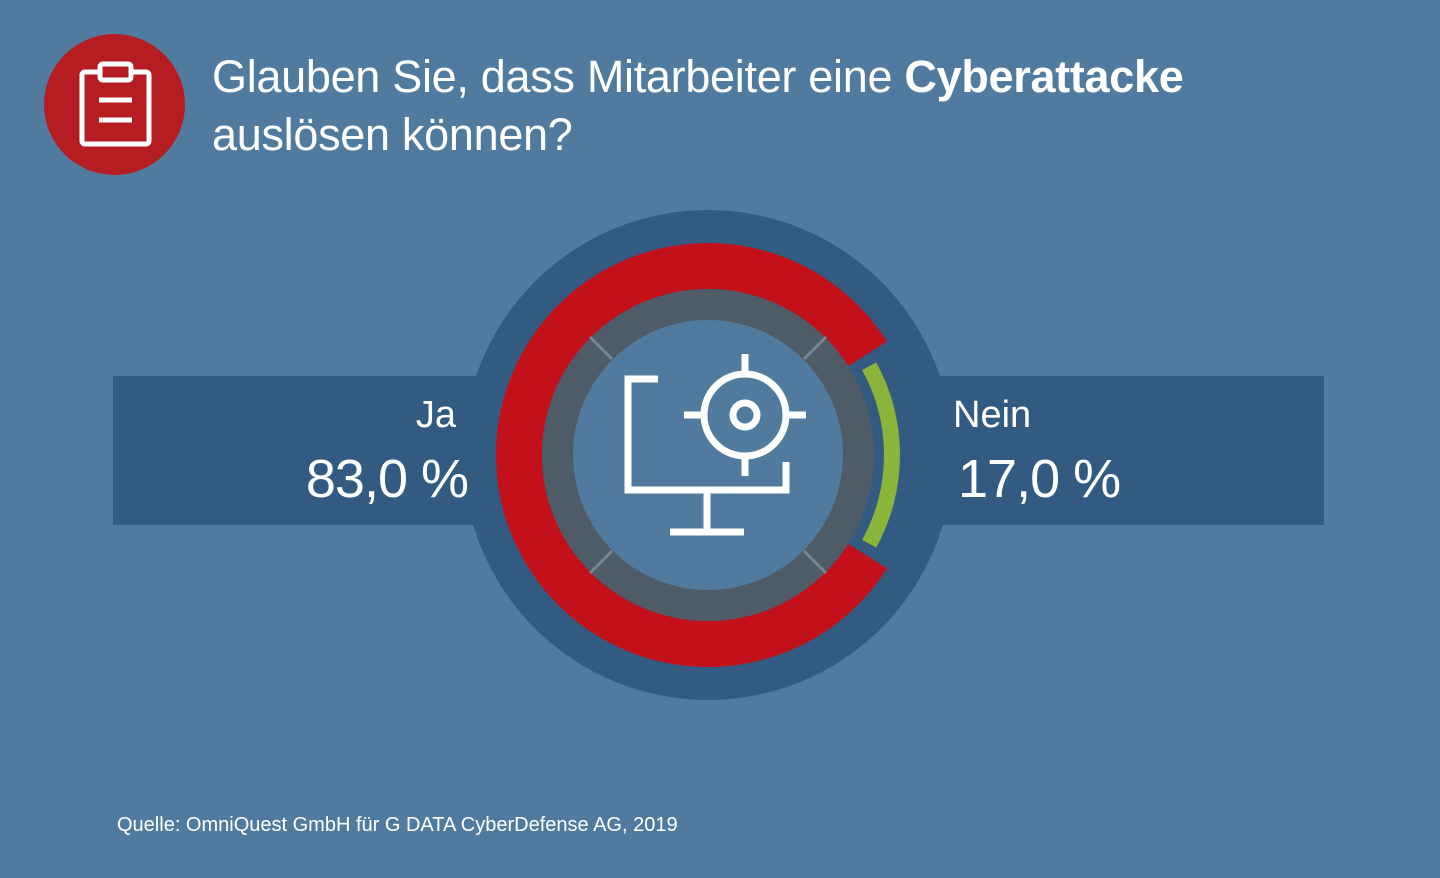  Describe the element at coordinates (387, 479) in the screenshot. I see `ja-value-label: 83,0 %` at that location.